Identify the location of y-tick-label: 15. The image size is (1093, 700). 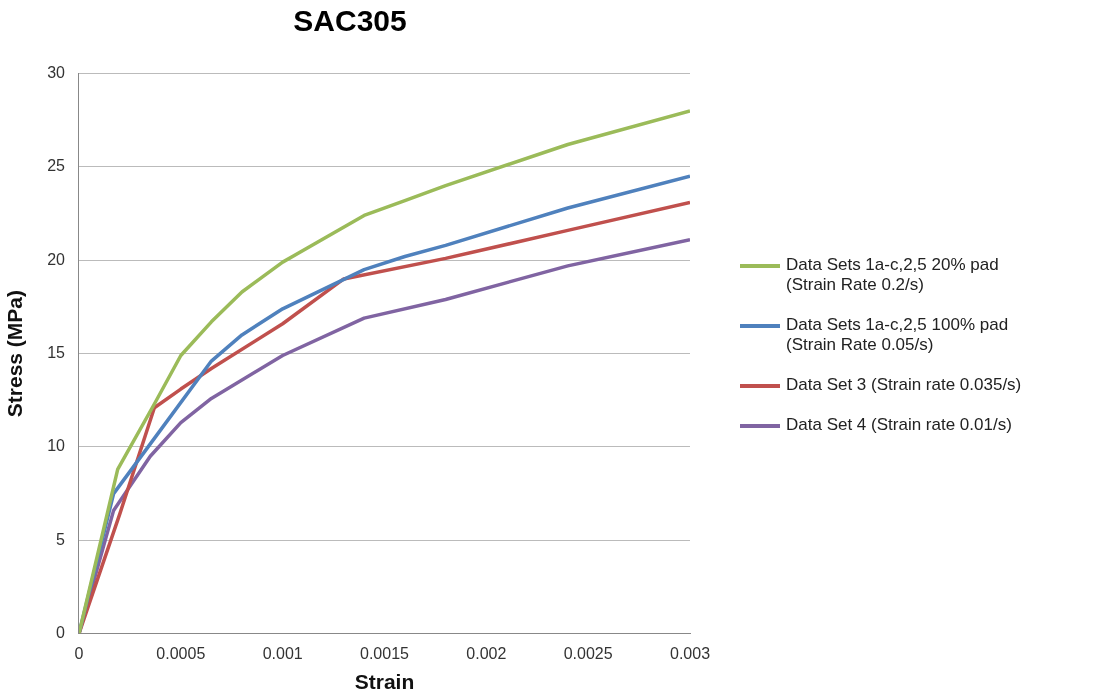
(56, 353).